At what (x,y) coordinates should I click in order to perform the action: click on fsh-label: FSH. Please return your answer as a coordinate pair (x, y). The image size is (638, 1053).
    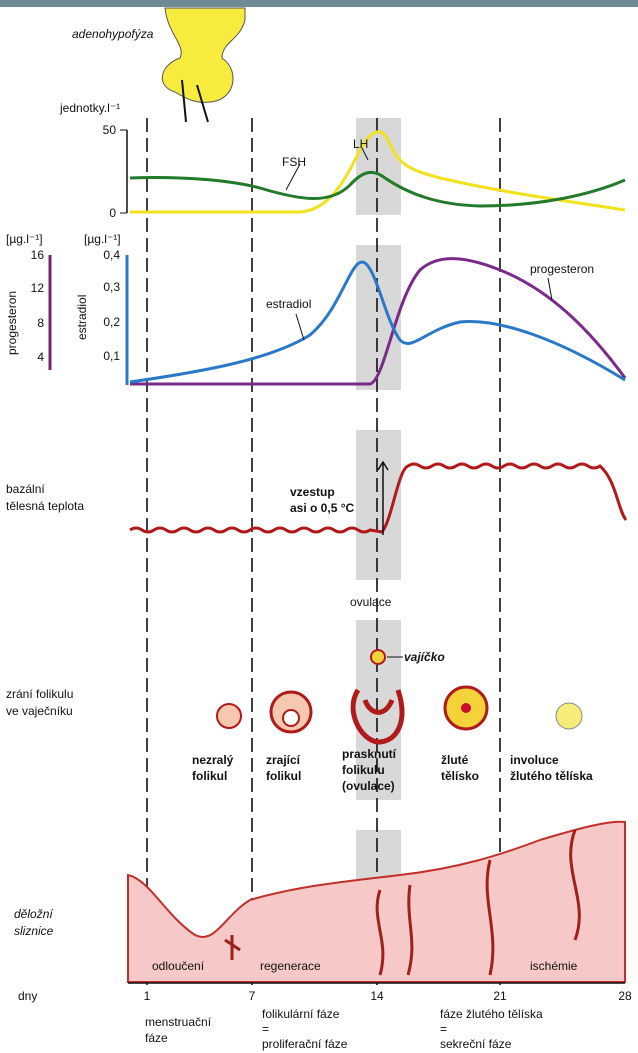
    Looking at the image, I should click on (294, 162).